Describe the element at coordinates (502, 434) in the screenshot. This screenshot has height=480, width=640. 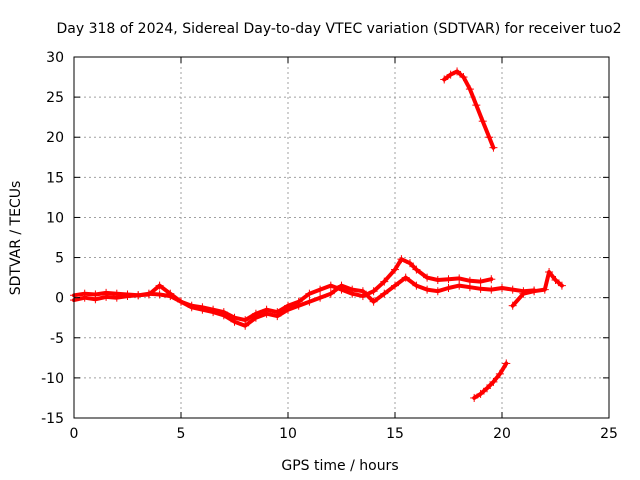
I see `x-tick-label: 20` at that location.